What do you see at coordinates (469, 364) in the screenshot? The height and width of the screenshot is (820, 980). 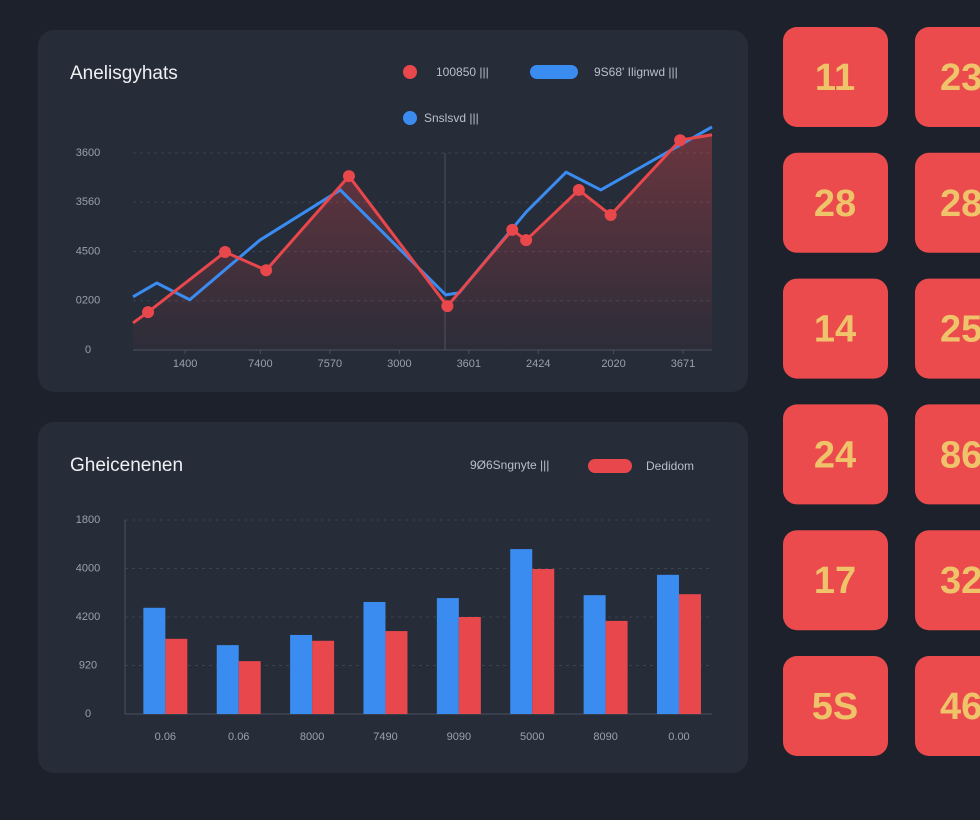 I see `x-tick-label: 3601` at bounding box center [469, 364].